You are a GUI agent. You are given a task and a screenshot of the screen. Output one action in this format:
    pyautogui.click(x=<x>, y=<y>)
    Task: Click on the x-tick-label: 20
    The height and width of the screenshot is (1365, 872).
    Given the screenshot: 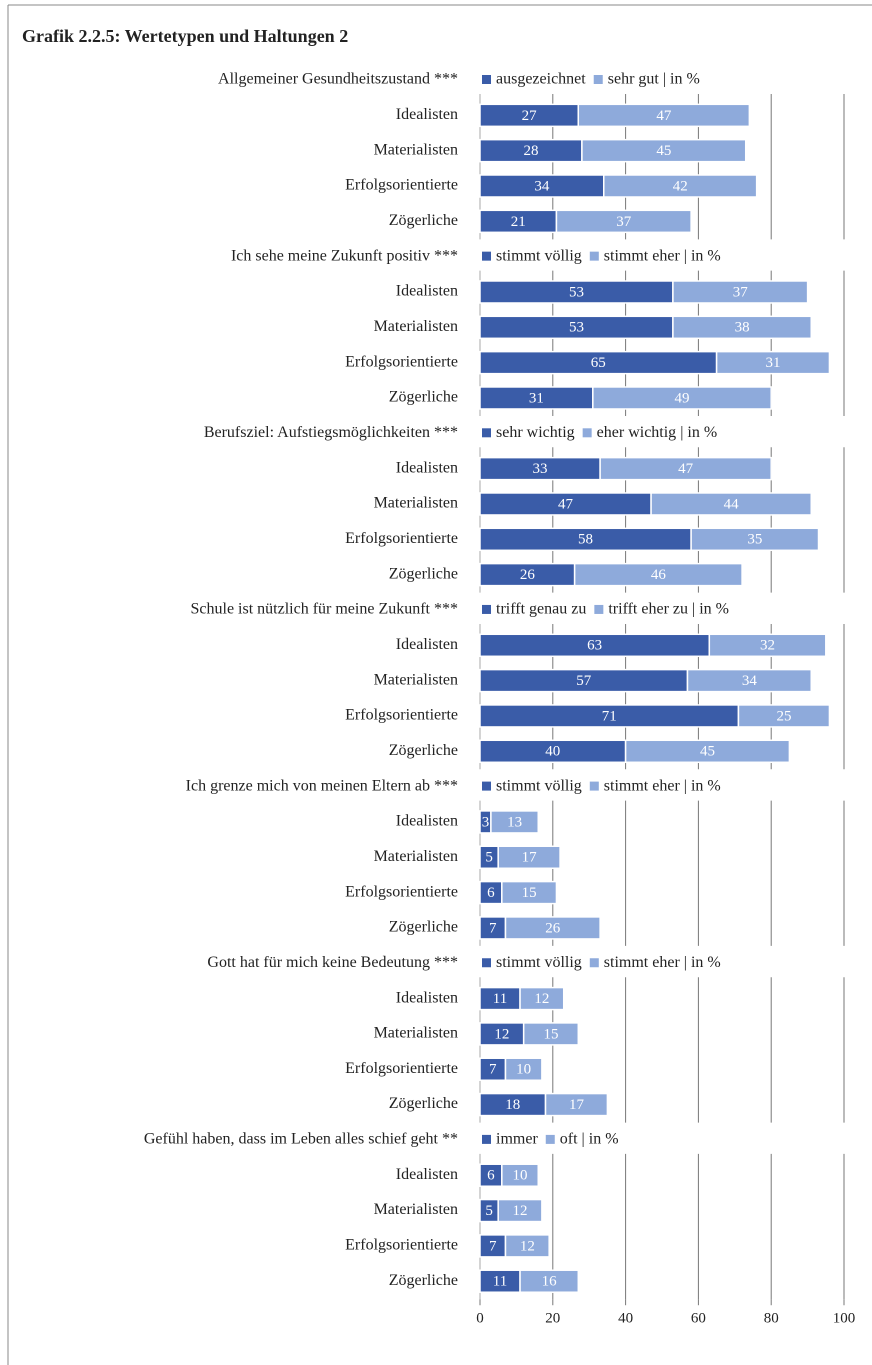 What is the action you would take?
    pyautogui.click(x=552, y=1319)
    